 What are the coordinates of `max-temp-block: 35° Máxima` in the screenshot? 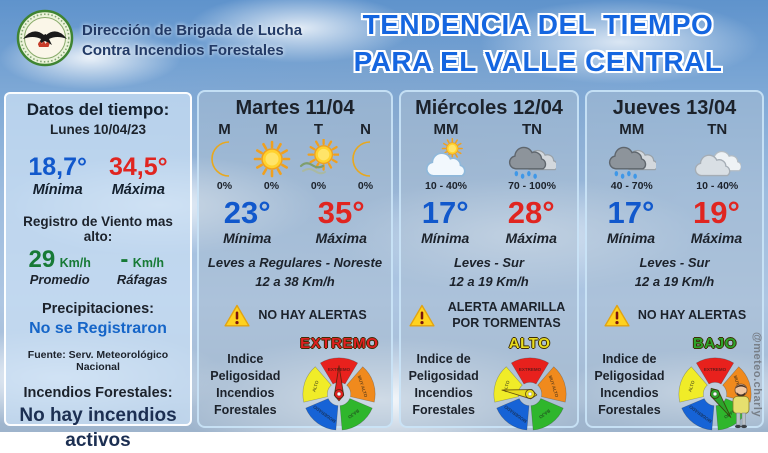 It's located at (341, 220).